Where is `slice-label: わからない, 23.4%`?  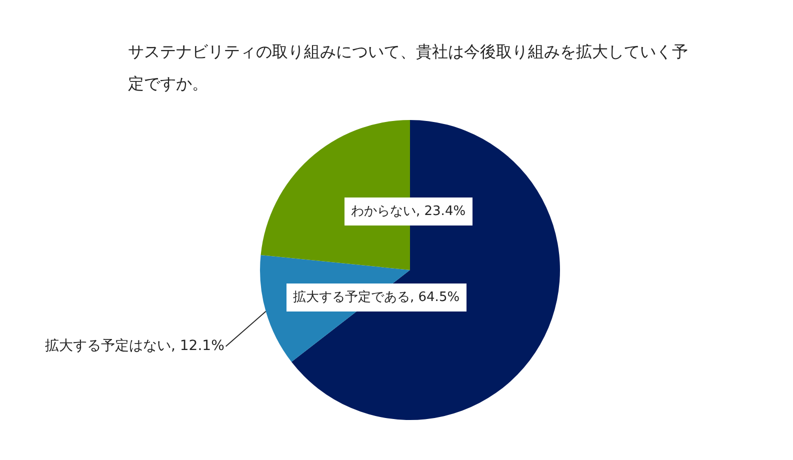
slice-label: わからない, 23.4% is located at coordinates (408, 211).